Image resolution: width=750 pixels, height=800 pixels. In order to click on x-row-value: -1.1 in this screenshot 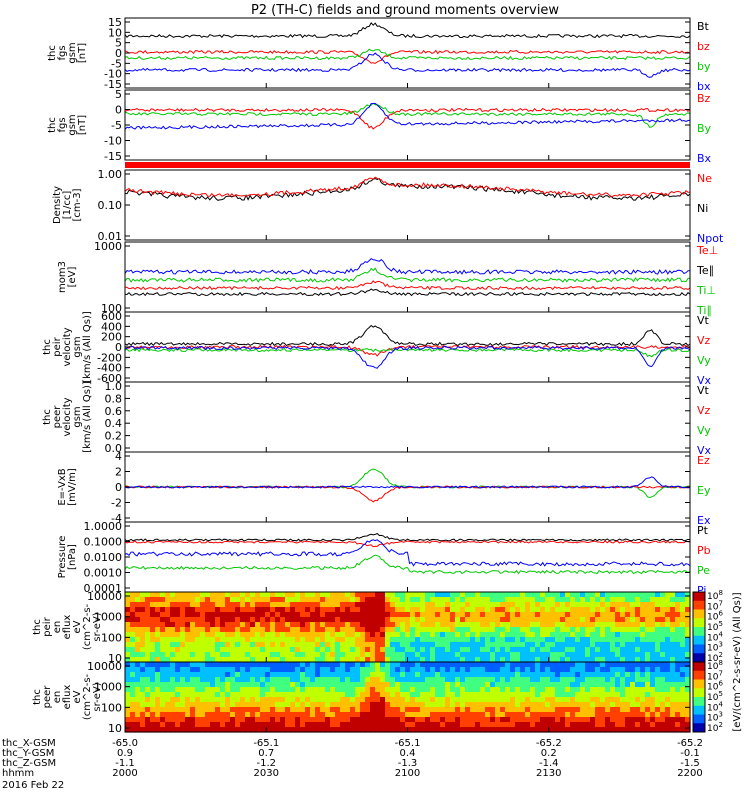, I will do `click(125, 763)`.